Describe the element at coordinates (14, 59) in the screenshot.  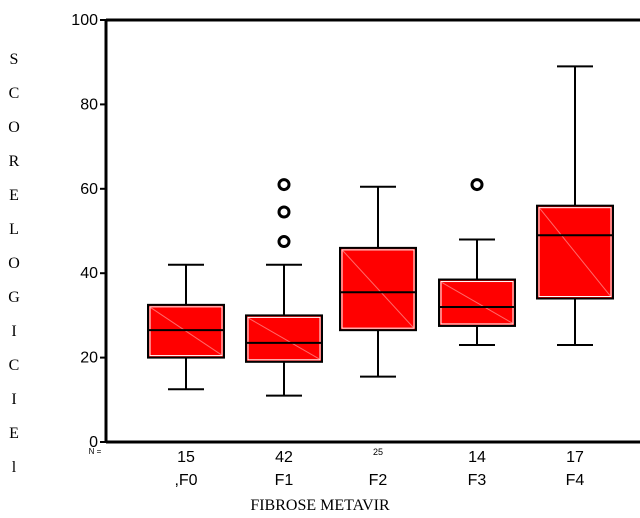
I see `y-label-char: S` at that location.